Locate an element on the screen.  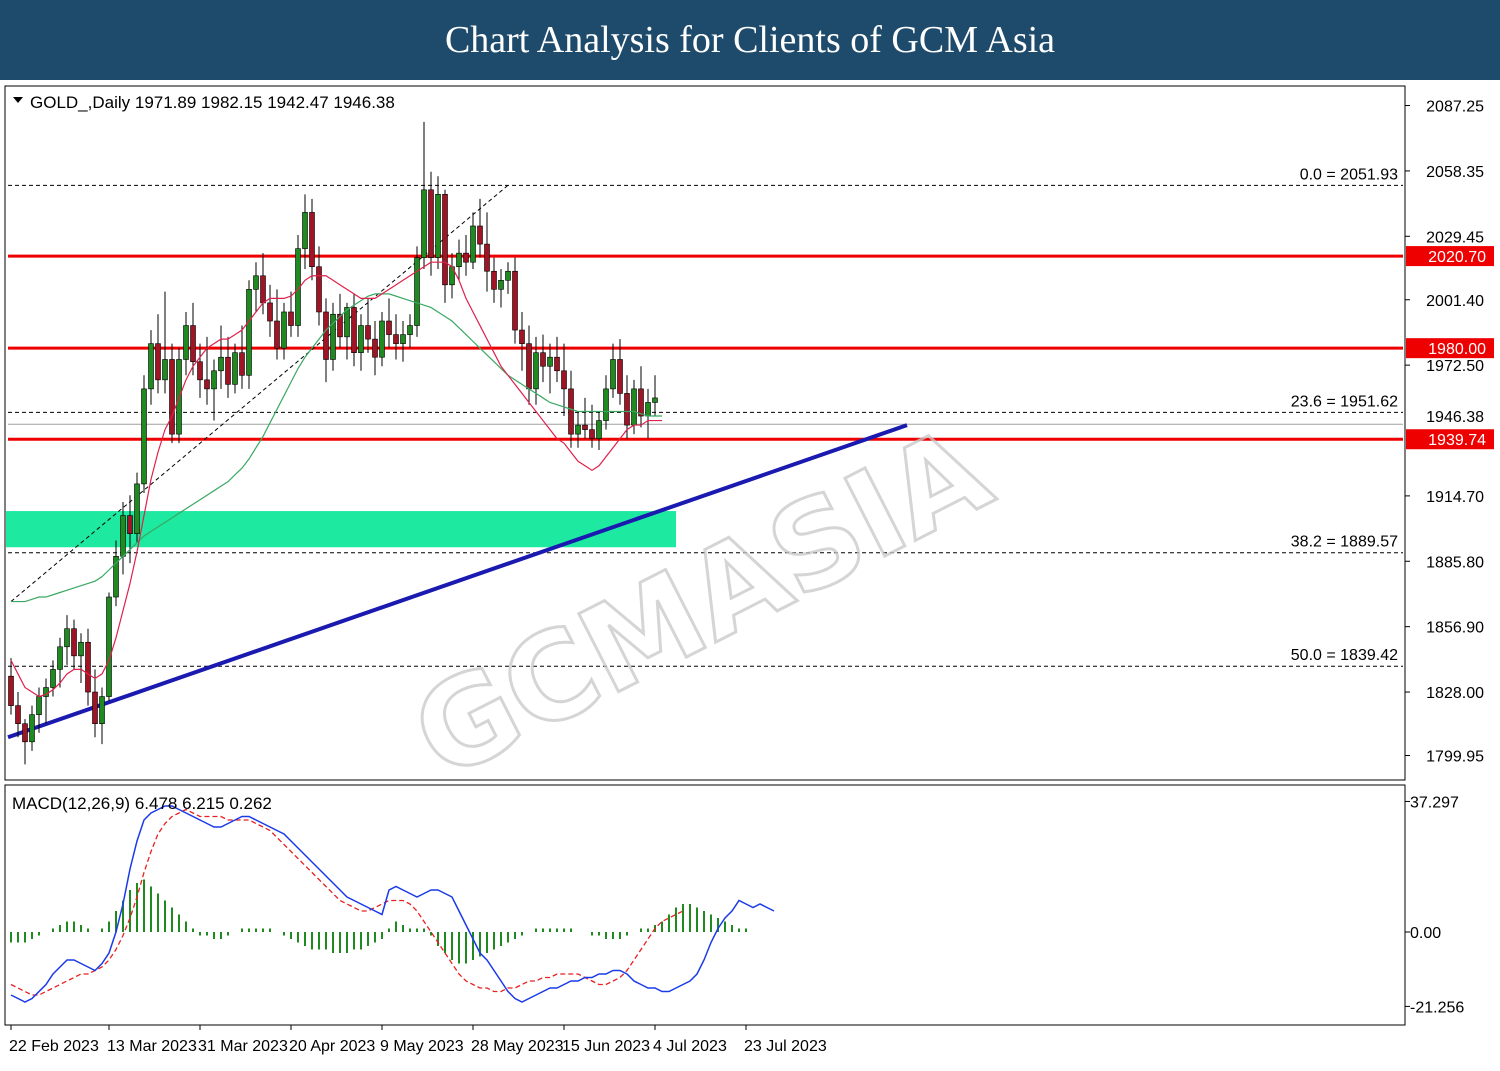
macd-tick-label: 0.00 is located at coordinates (1425, 933).